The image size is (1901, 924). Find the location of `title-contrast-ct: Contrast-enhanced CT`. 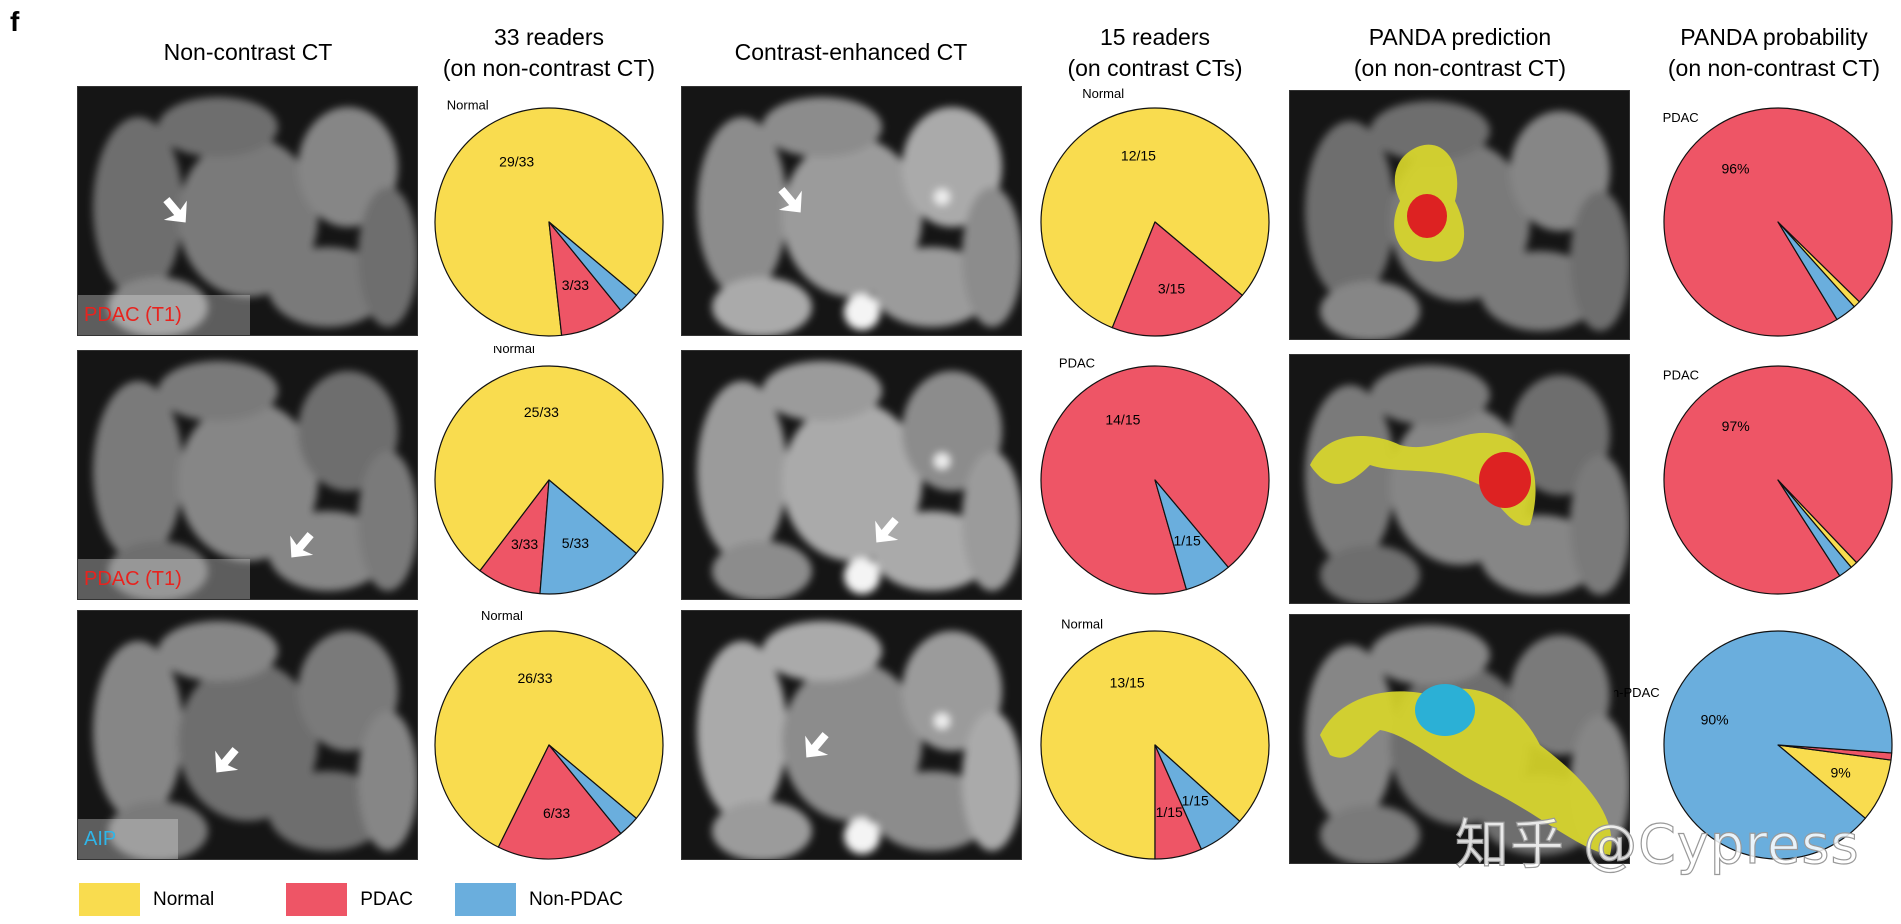

title-contrast-ct: Contrast-enhanced CT is located at coordinates (851, 52).